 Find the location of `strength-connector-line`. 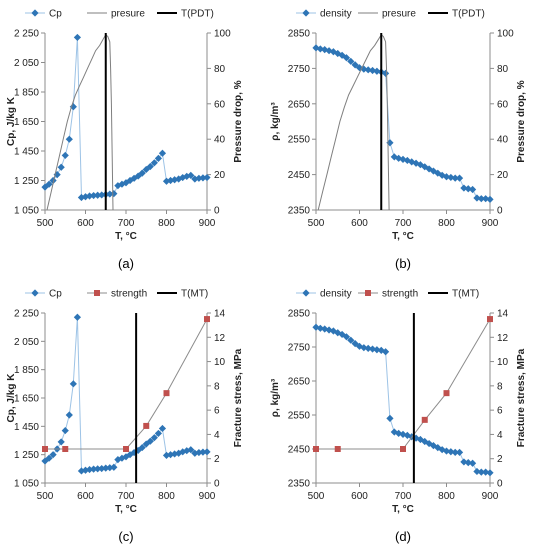

strength-connector-line is located at coordinates (403, 384).